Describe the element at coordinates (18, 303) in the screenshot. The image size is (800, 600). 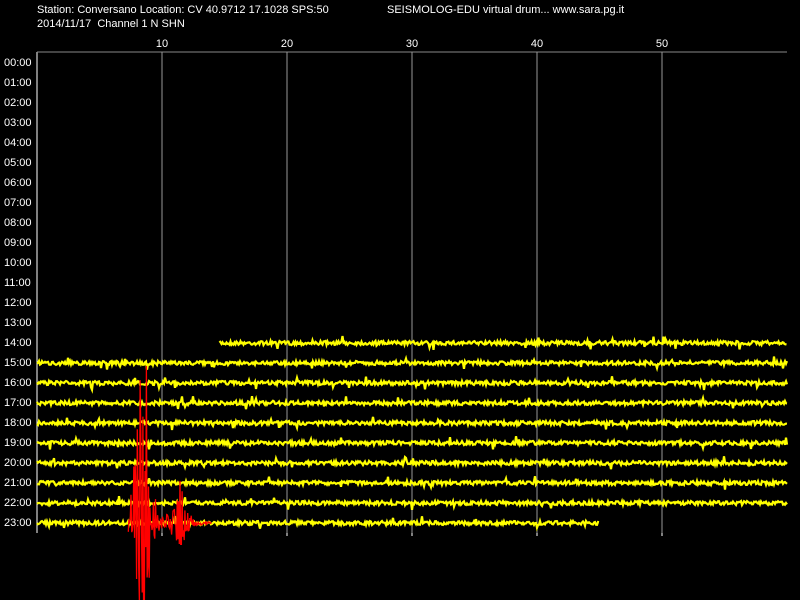
I see `row-label: 12:00` at that location.